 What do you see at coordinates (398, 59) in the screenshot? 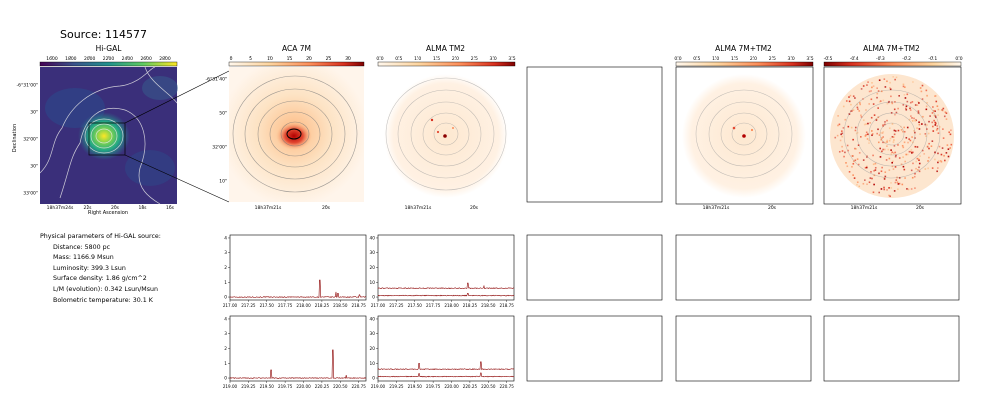
I see `colorbar-tick: 0.5` at bounding box center [398, 59].